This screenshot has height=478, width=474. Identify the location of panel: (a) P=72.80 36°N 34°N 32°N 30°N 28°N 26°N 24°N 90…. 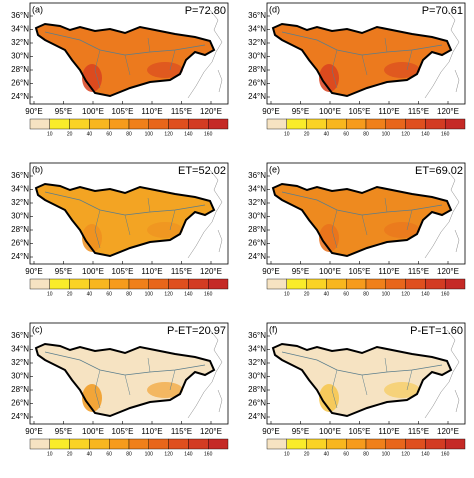
(120, 69).